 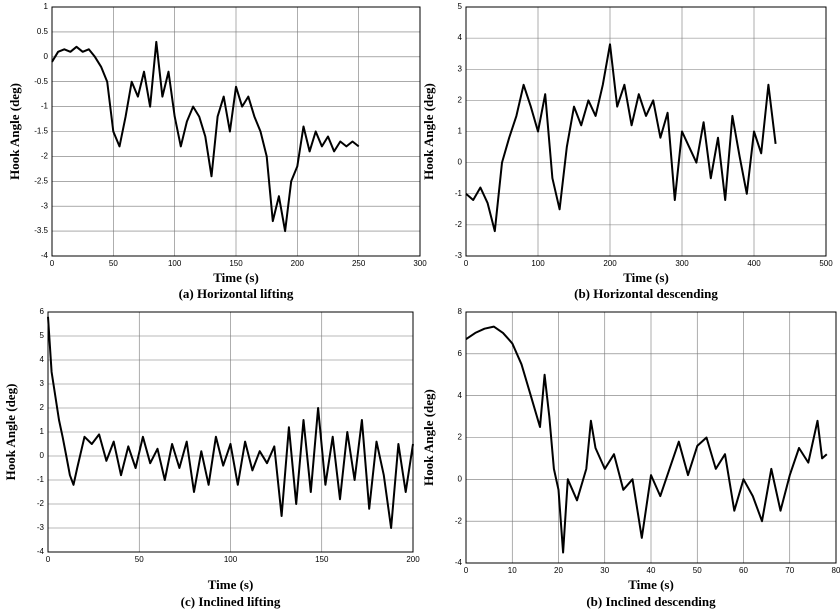 I want to click on y-tick-label: -3.5, so click(x=41, y=230).